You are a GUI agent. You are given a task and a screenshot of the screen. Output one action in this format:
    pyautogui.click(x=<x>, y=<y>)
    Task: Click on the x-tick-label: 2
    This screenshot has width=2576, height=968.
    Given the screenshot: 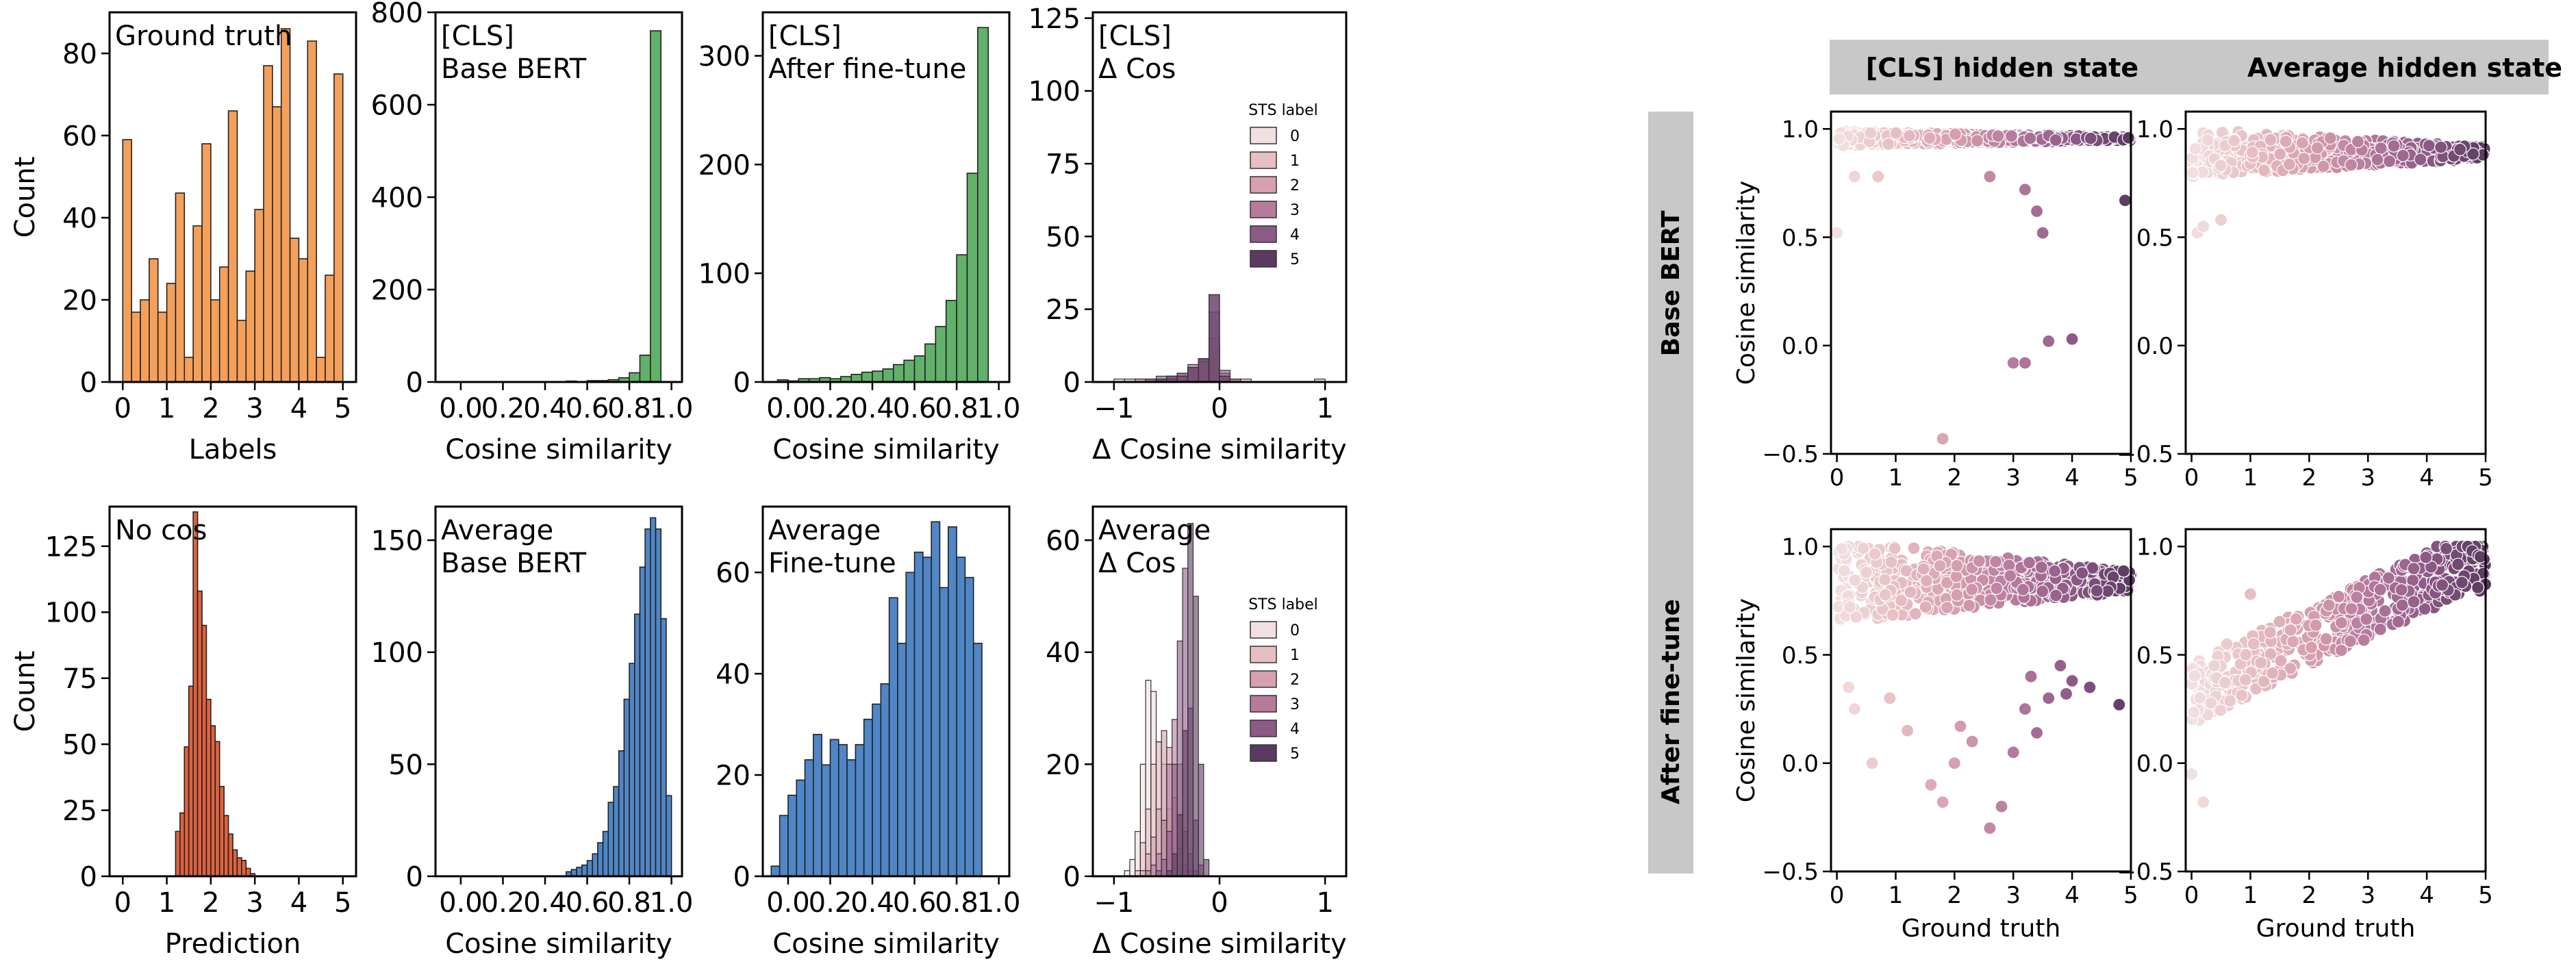 What is the action you would take?
    pyautogui.click(x=1955, y=478)
    